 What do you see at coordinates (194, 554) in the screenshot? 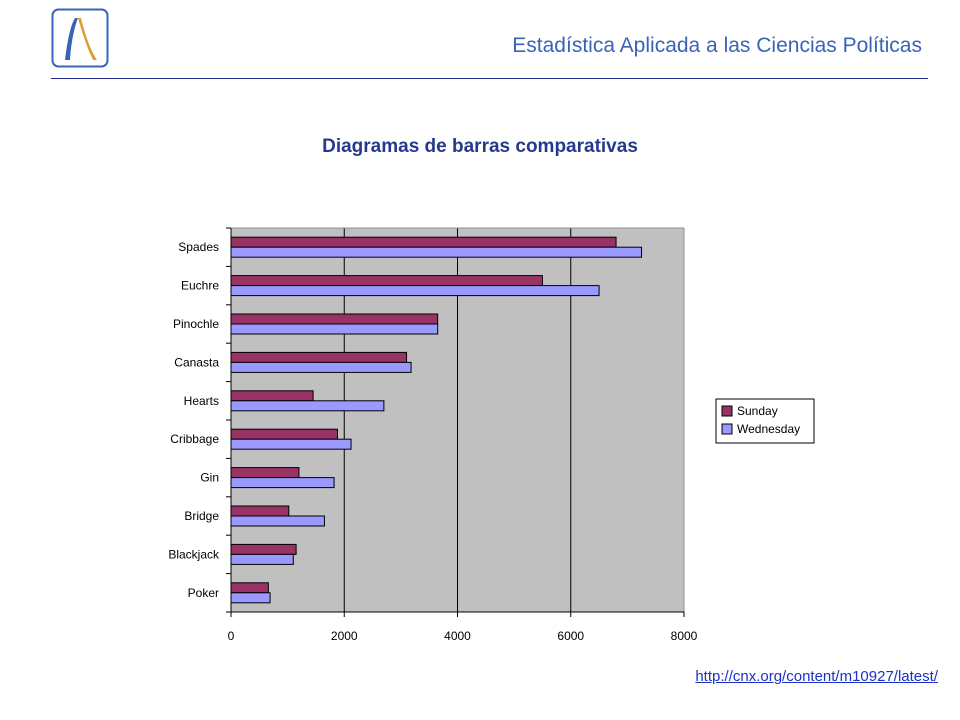
I see `category-label: Blackjack` at bounding box center [194, 554].